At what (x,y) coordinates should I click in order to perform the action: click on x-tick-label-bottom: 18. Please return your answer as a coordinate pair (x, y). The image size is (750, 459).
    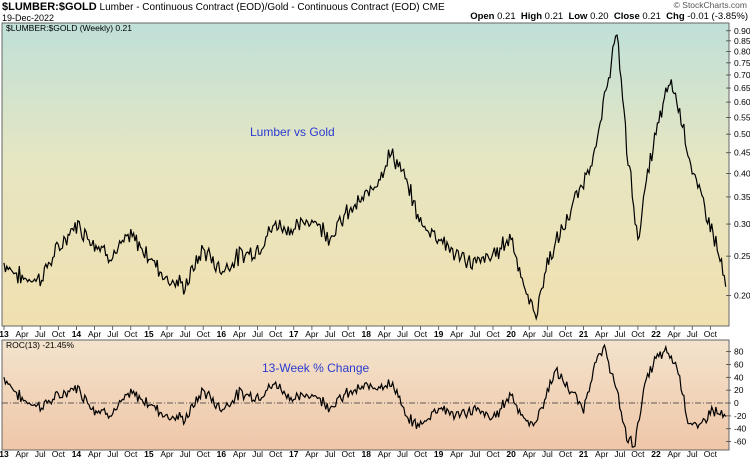
    Looking at the image, I should click on (366, 454).